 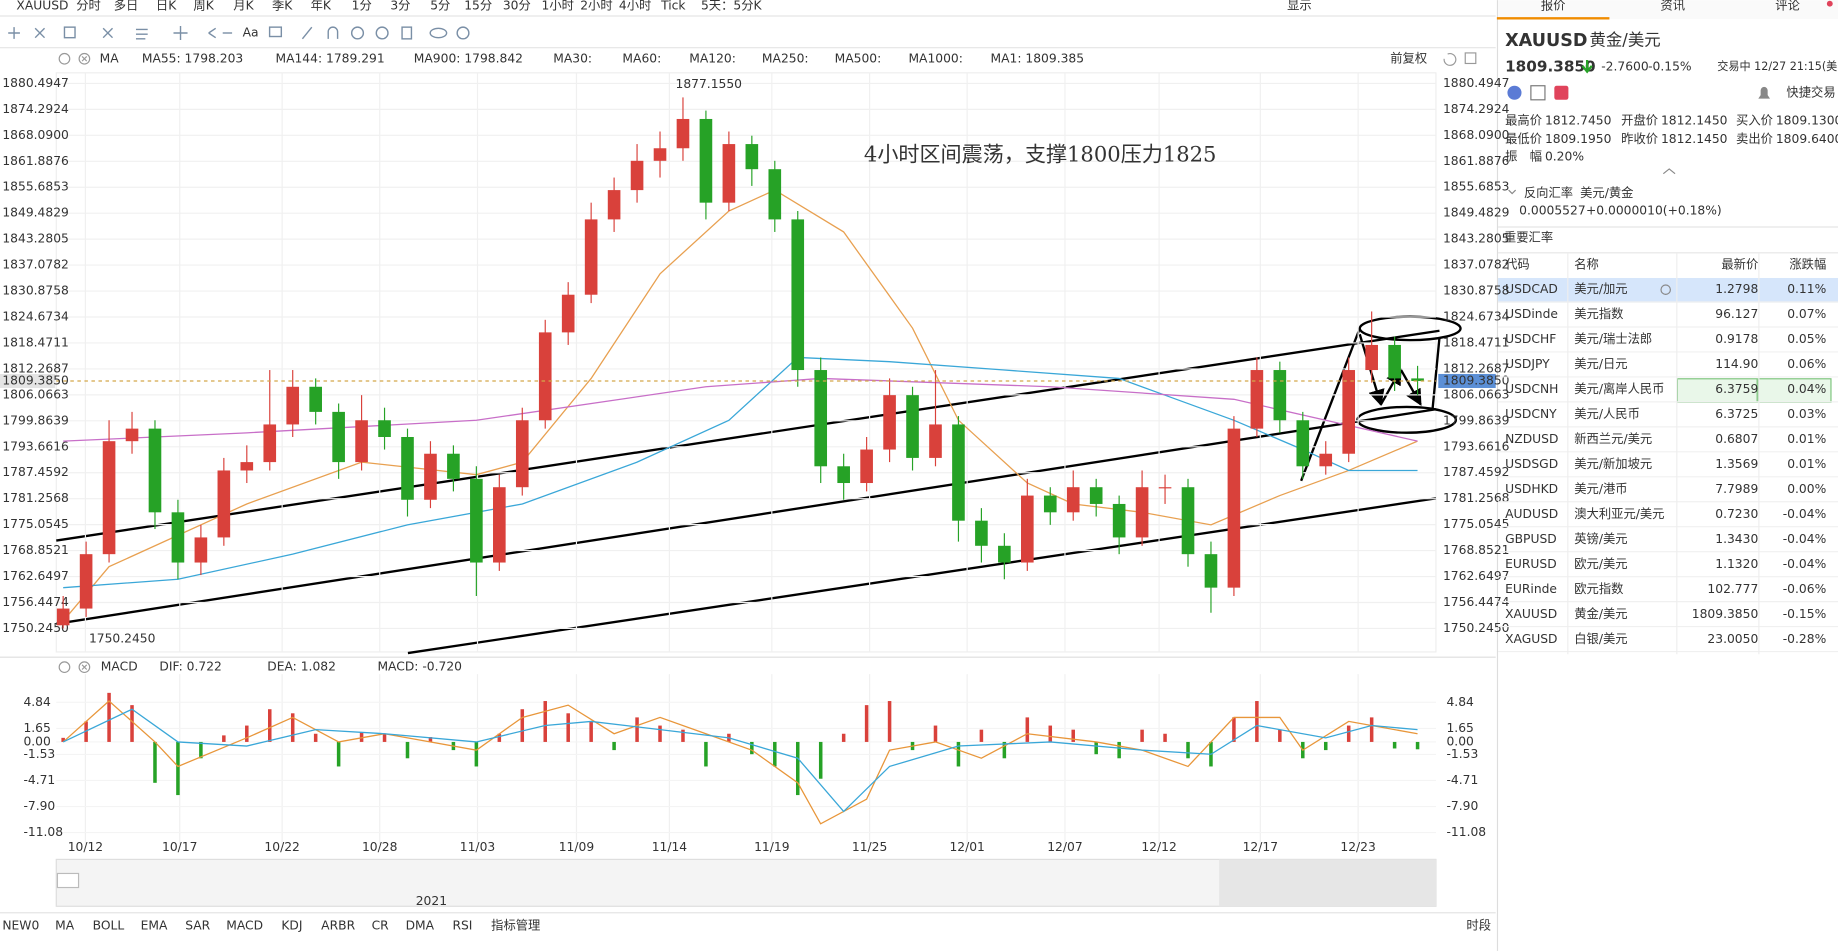 What do you see at coordinates (1530, 339) in the screenshot?
I see `rate-code: USDCHF` at bounding box center [1530, 339].